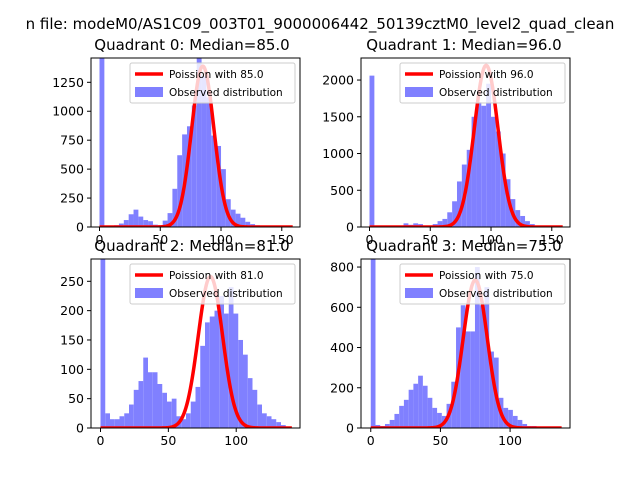 Image resolution: width=640 pixels, height=480 pixels. I want to click on y-tick-label: 1500, so click(338, 116).